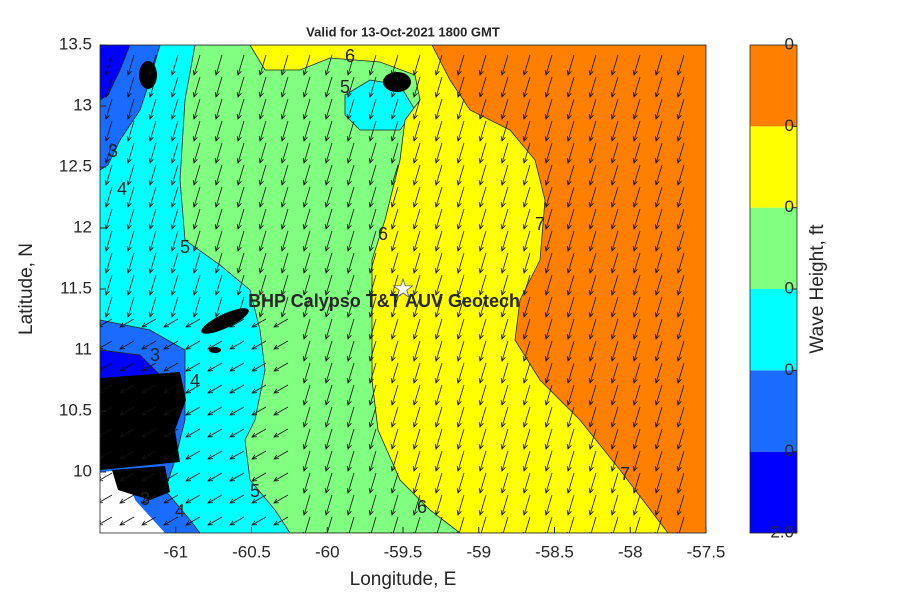 The image size is (900, 600). I want to click on land, so click(141, 483).